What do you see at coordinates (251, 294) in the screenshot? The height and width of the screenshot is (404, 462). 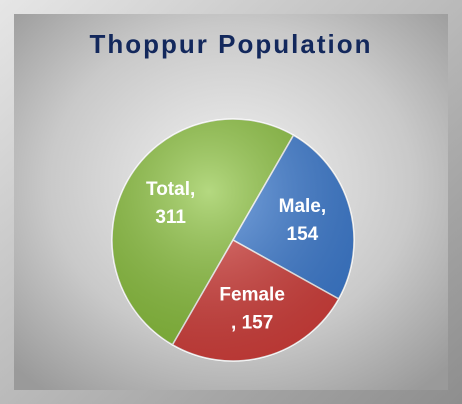 I see `data-label-category: Female` at bounding box center [251, 294].